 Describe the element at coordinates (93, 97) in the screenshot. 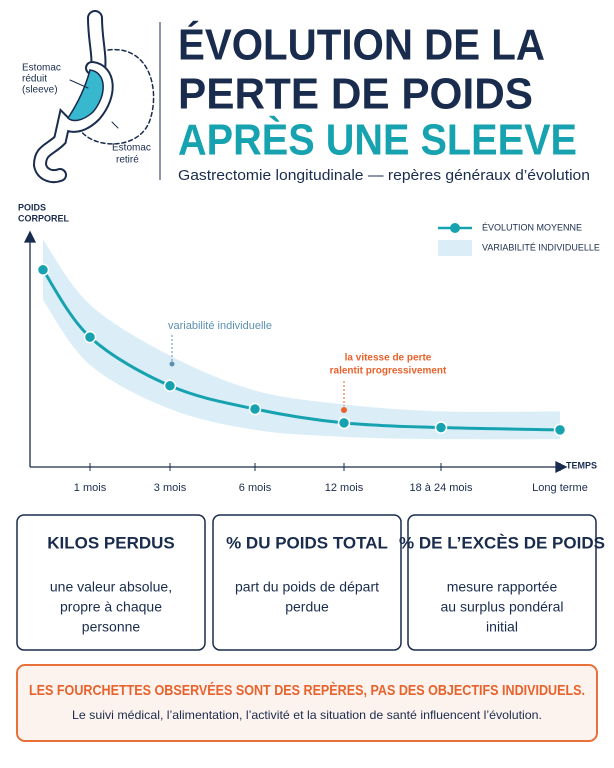

I see `stomach-illustration` at that location.